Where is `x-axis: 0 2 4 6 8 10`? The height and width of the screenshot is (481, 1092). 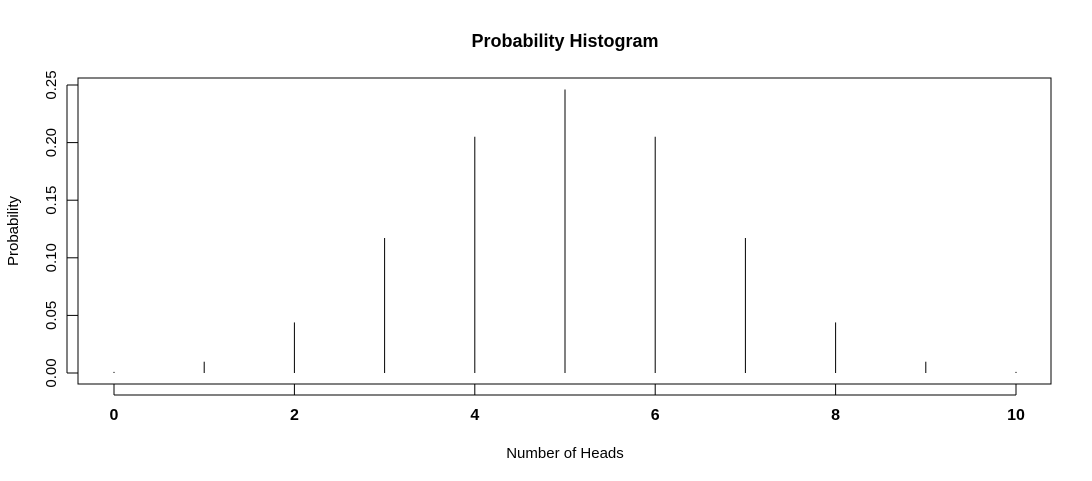
x-axis: 0 2 4 6 8 10 is located at coordinates (567, 404).